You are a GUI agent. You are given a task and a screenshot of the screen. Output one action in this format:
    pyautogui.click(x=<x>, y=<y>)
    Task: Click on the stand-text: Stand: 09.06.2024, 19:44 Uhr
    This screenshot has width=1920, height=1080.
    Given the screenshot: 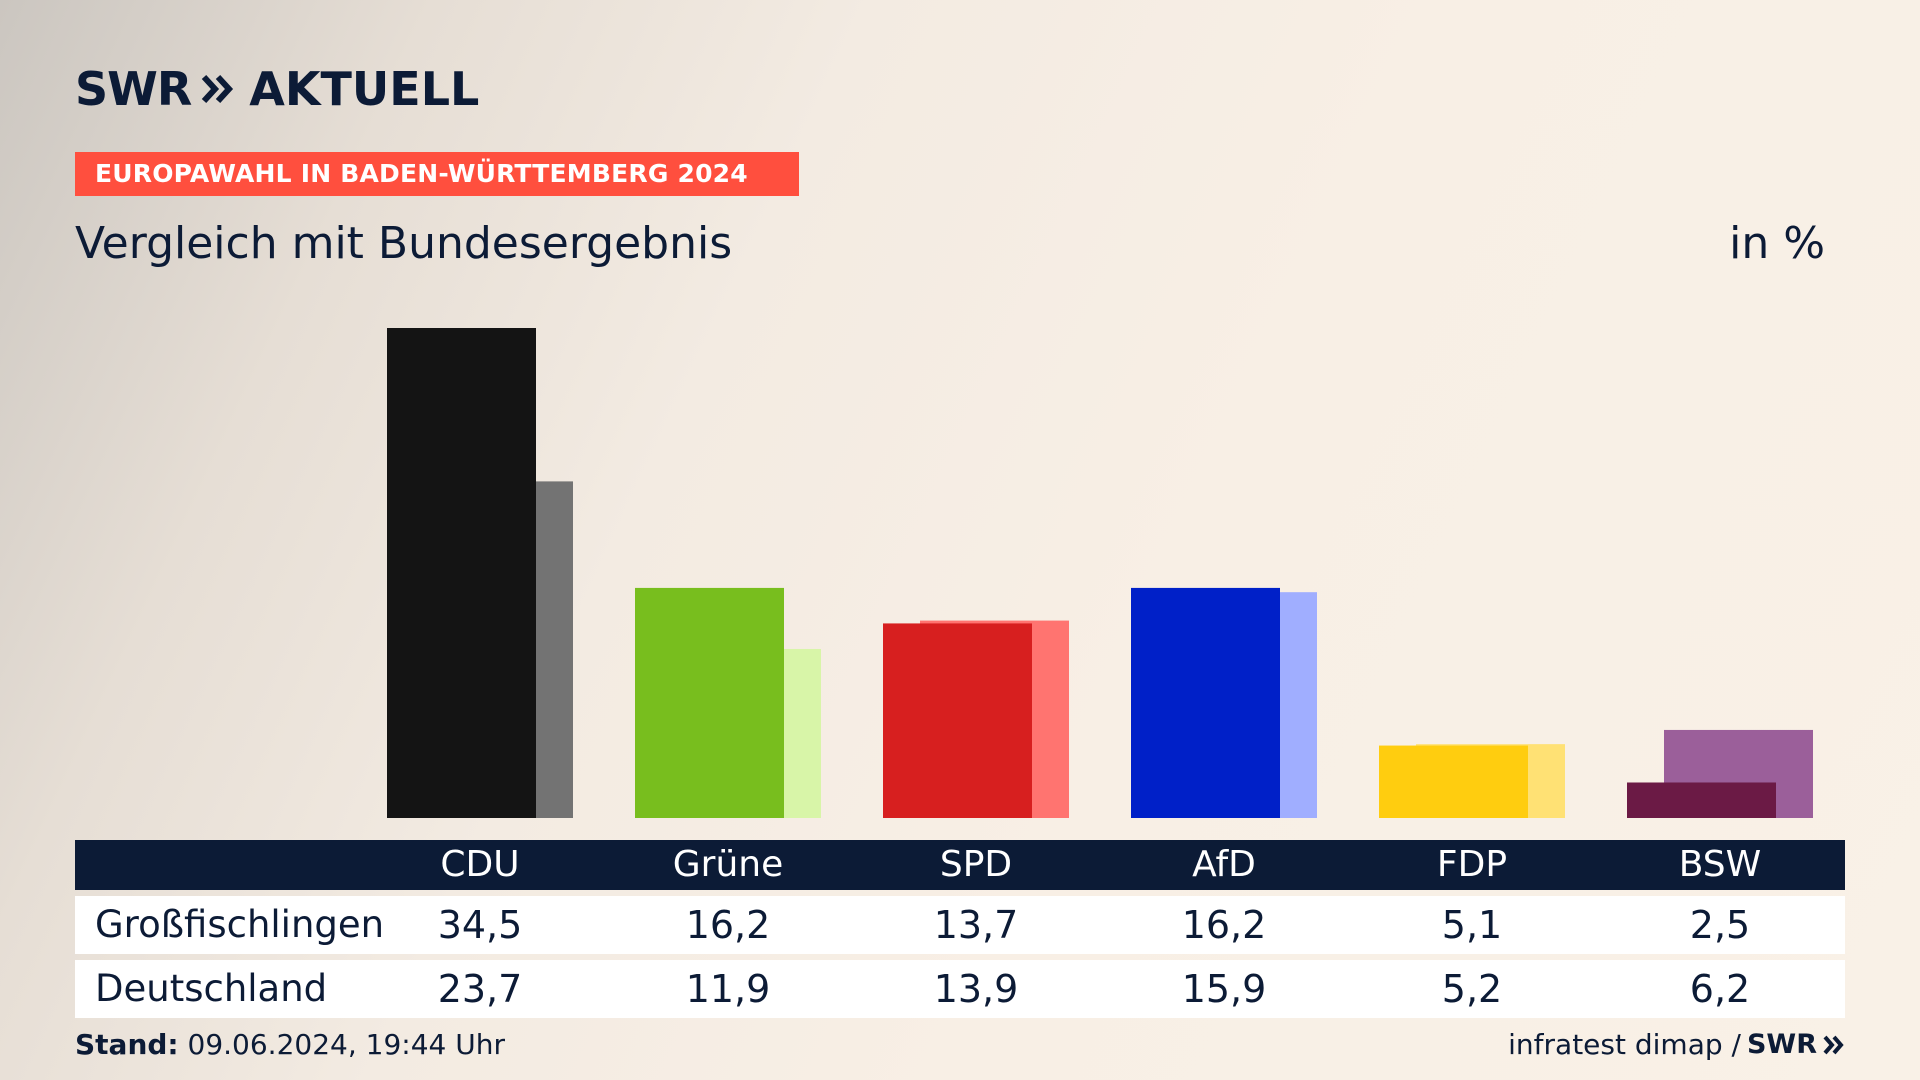 What is the action you would take?
    pyautogui.click(x=290, y=1044)
    